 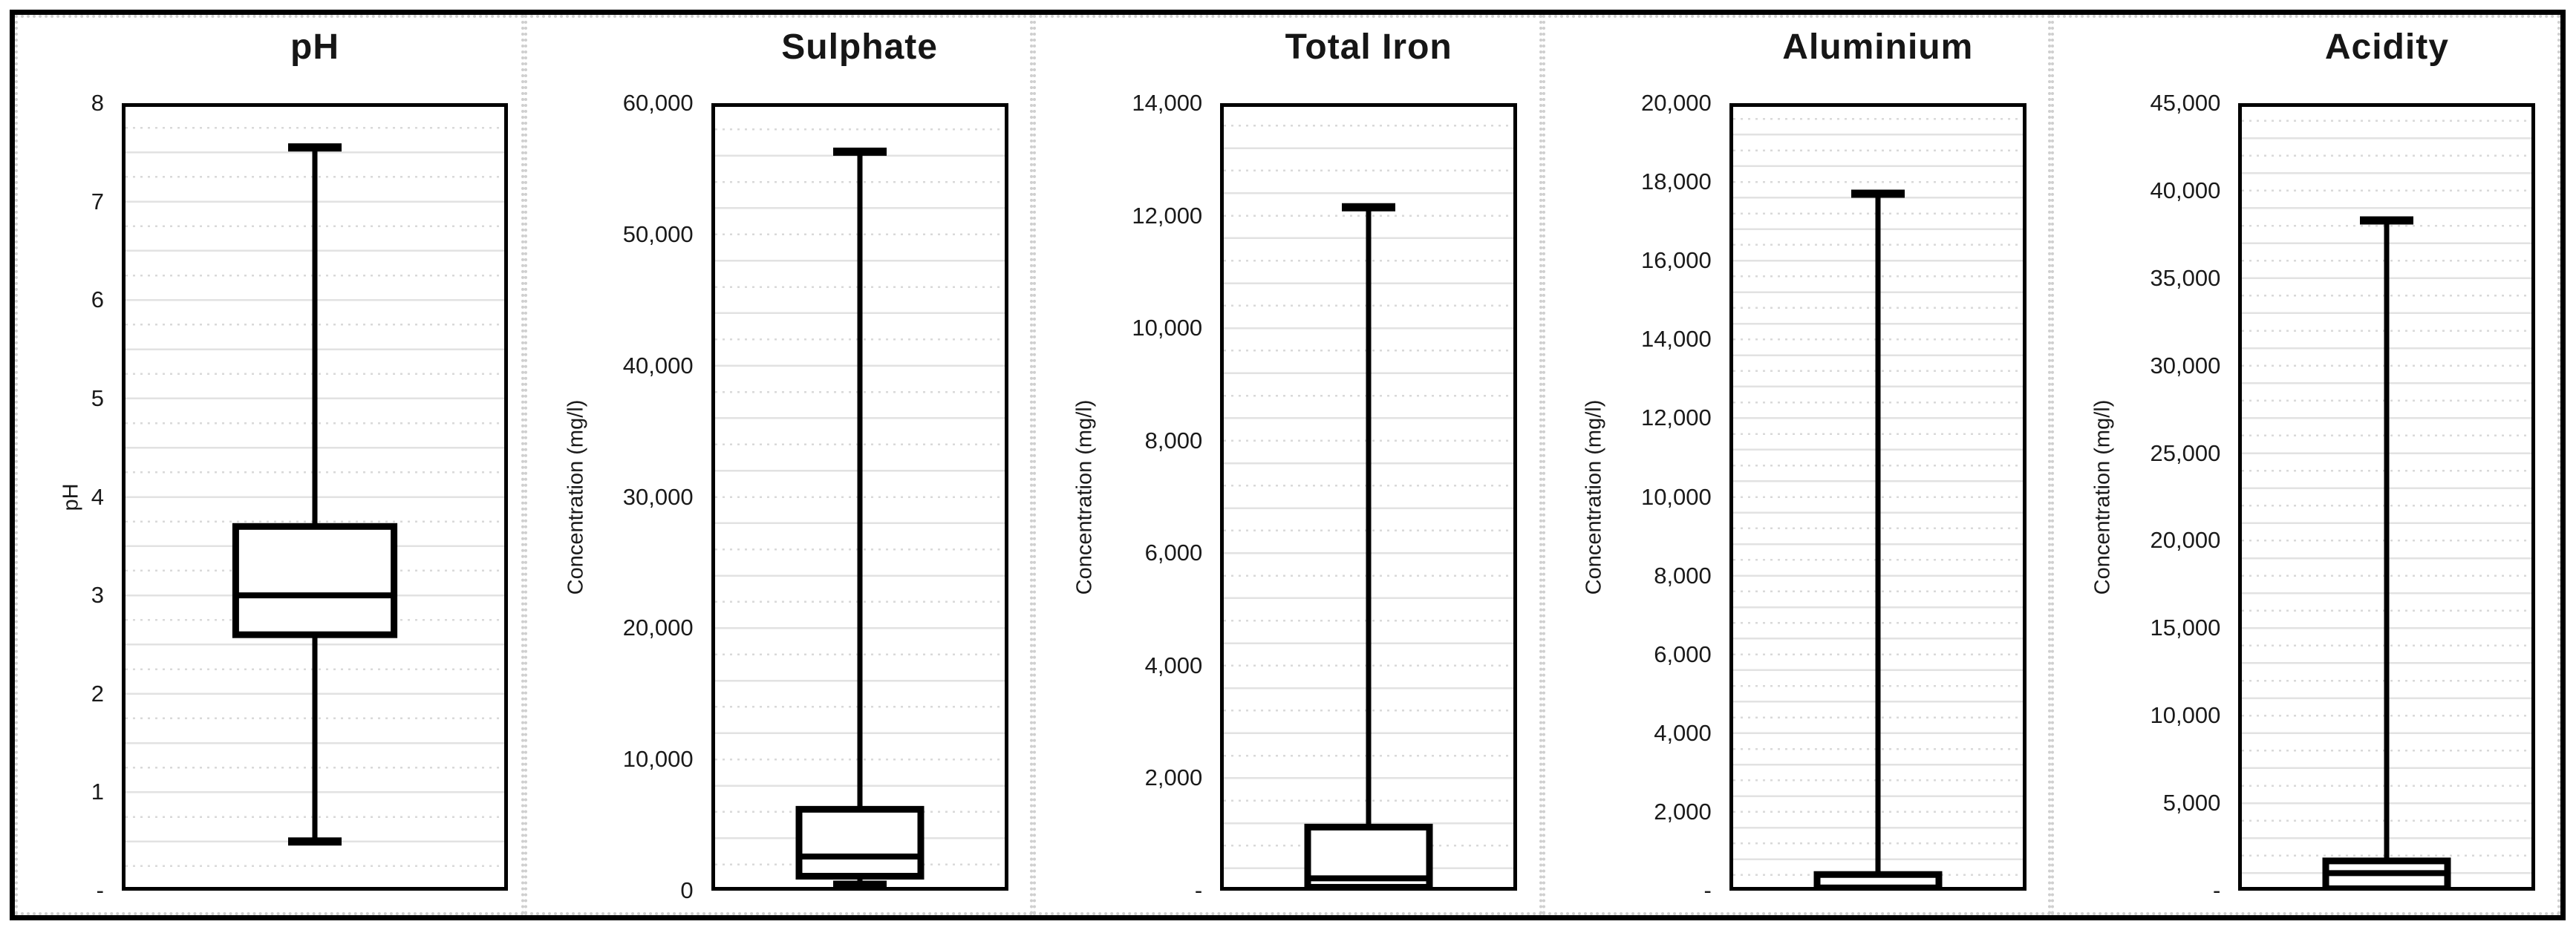 What do you see at coordinates (2185, 278) in the screenshot?
I see `y-axis-tick-label: 35,000` at bounding box center [2185, 278].